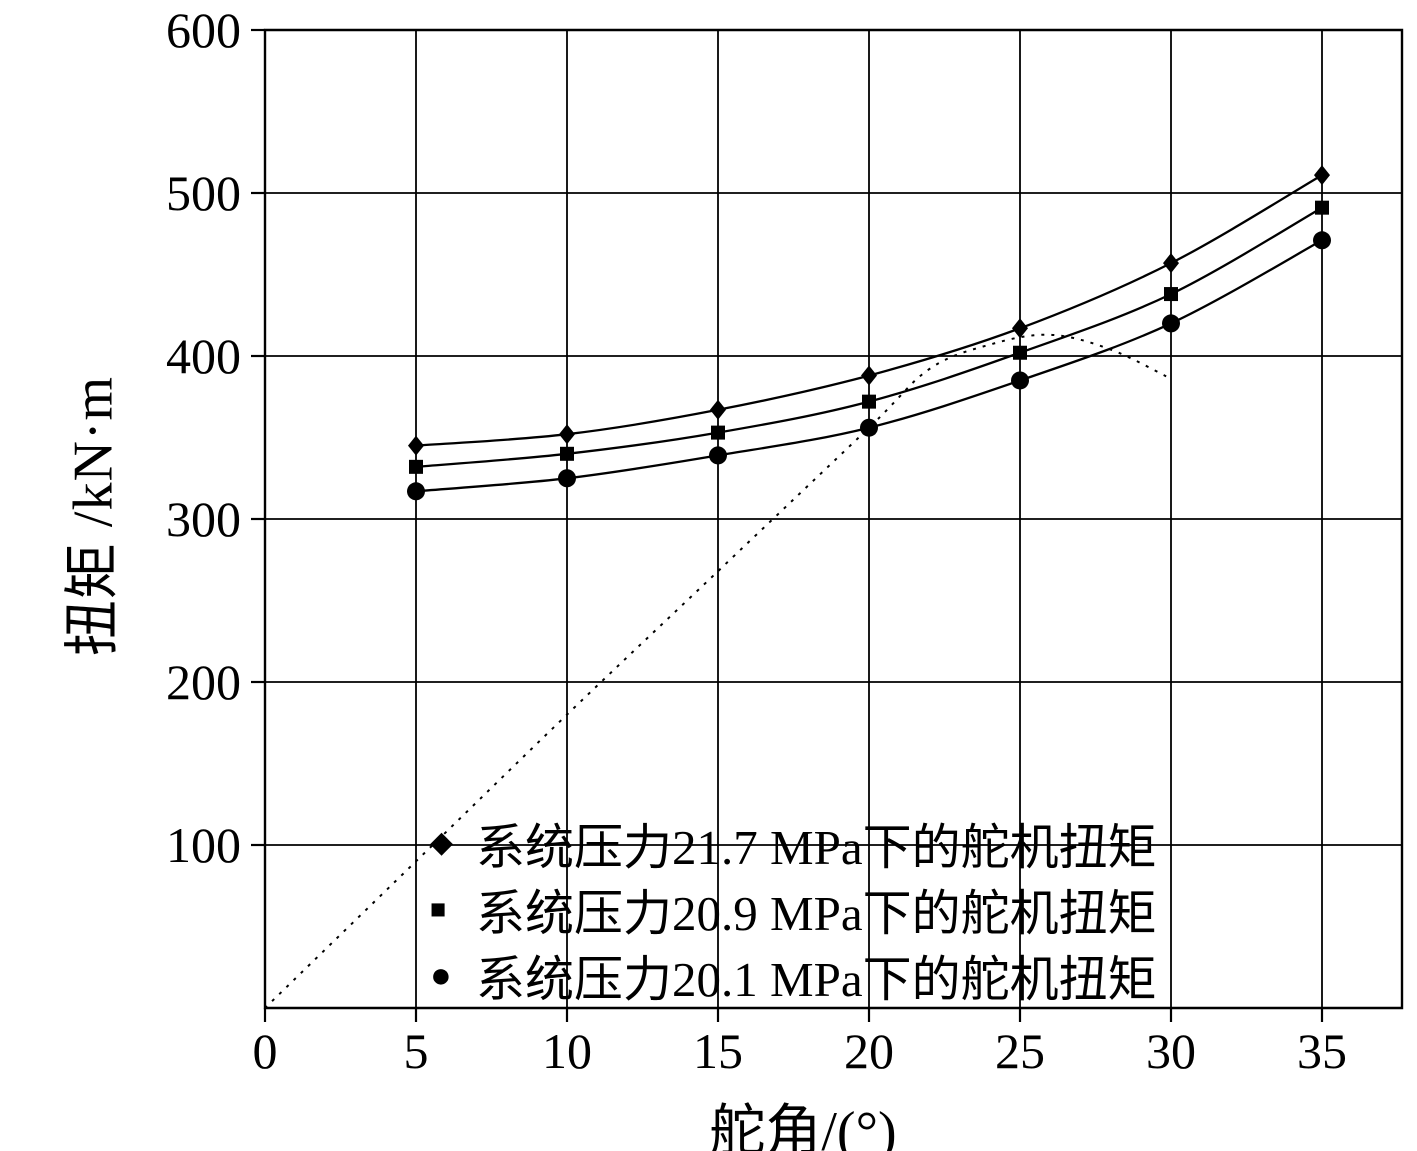 The image size is (1417, 1151). Describe the element at coordinates (265, 1051) in the screenshot. I see `x-tick-label: 0` at that location.